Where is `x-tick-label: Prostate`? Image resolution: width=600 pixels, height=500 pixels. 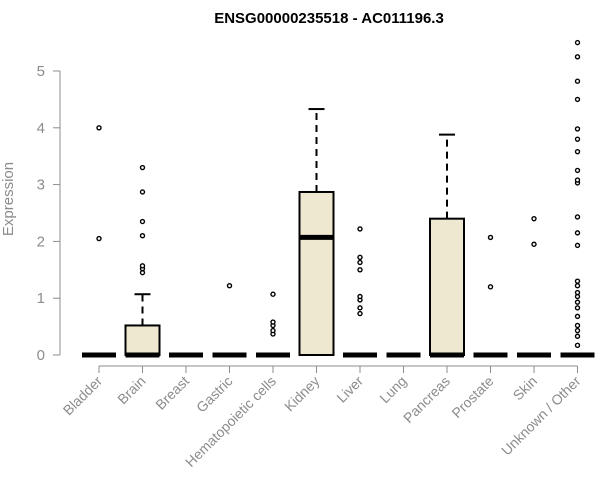 x-tick-label: Prostate is located at coordinates (472, 397).